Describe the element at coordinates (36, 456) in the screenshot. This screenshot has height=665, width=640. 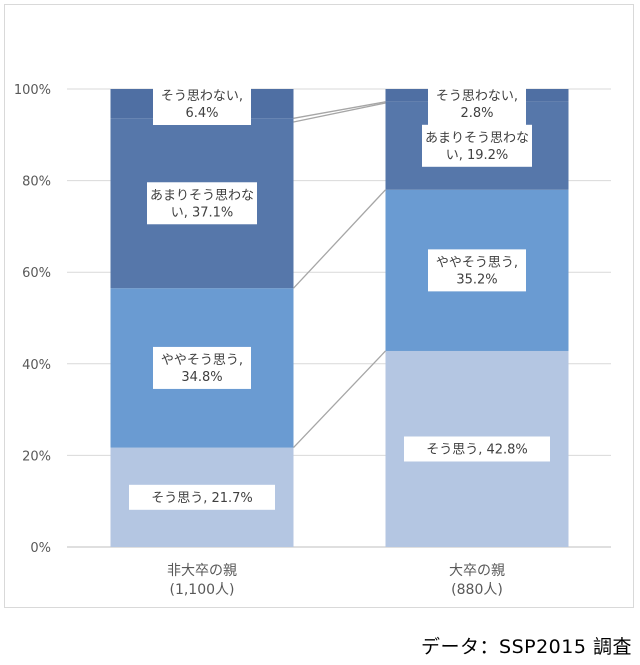
I see `y-tick-label: 20%` at that location.